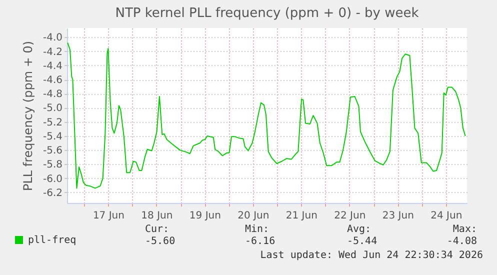 This screenshot has width=497, height=275. I want to click on x-tick-label: 22 Jun, so click(350, 216).